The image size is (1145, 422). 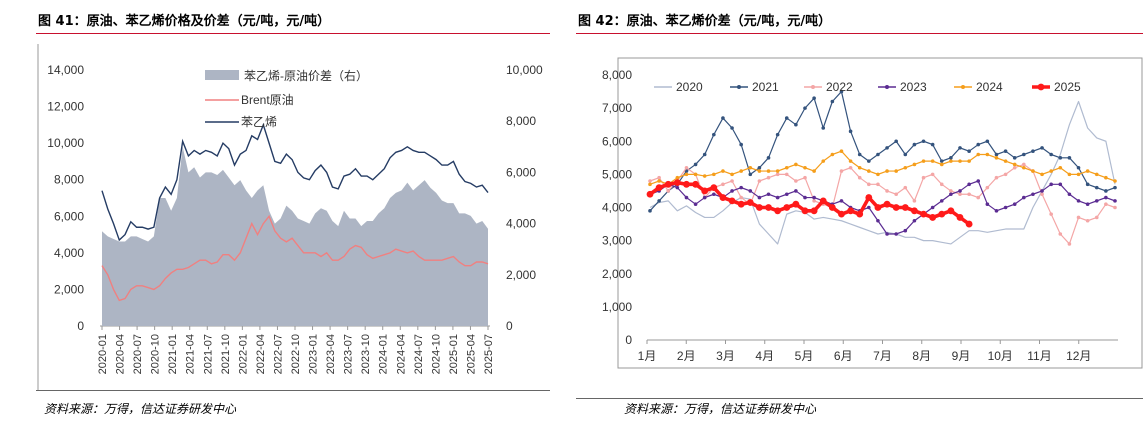 What do you see at coordinates (138, 354) in the screenshot?
I see `left-x-tick-label: 2020-07` at bounding box center [138, 354].